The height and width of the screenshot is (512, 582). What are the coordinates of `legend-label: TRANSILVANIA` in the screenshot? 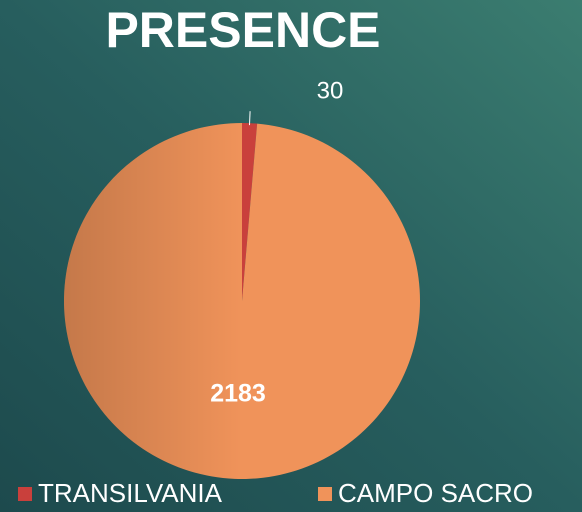 It's located at (130, 493).